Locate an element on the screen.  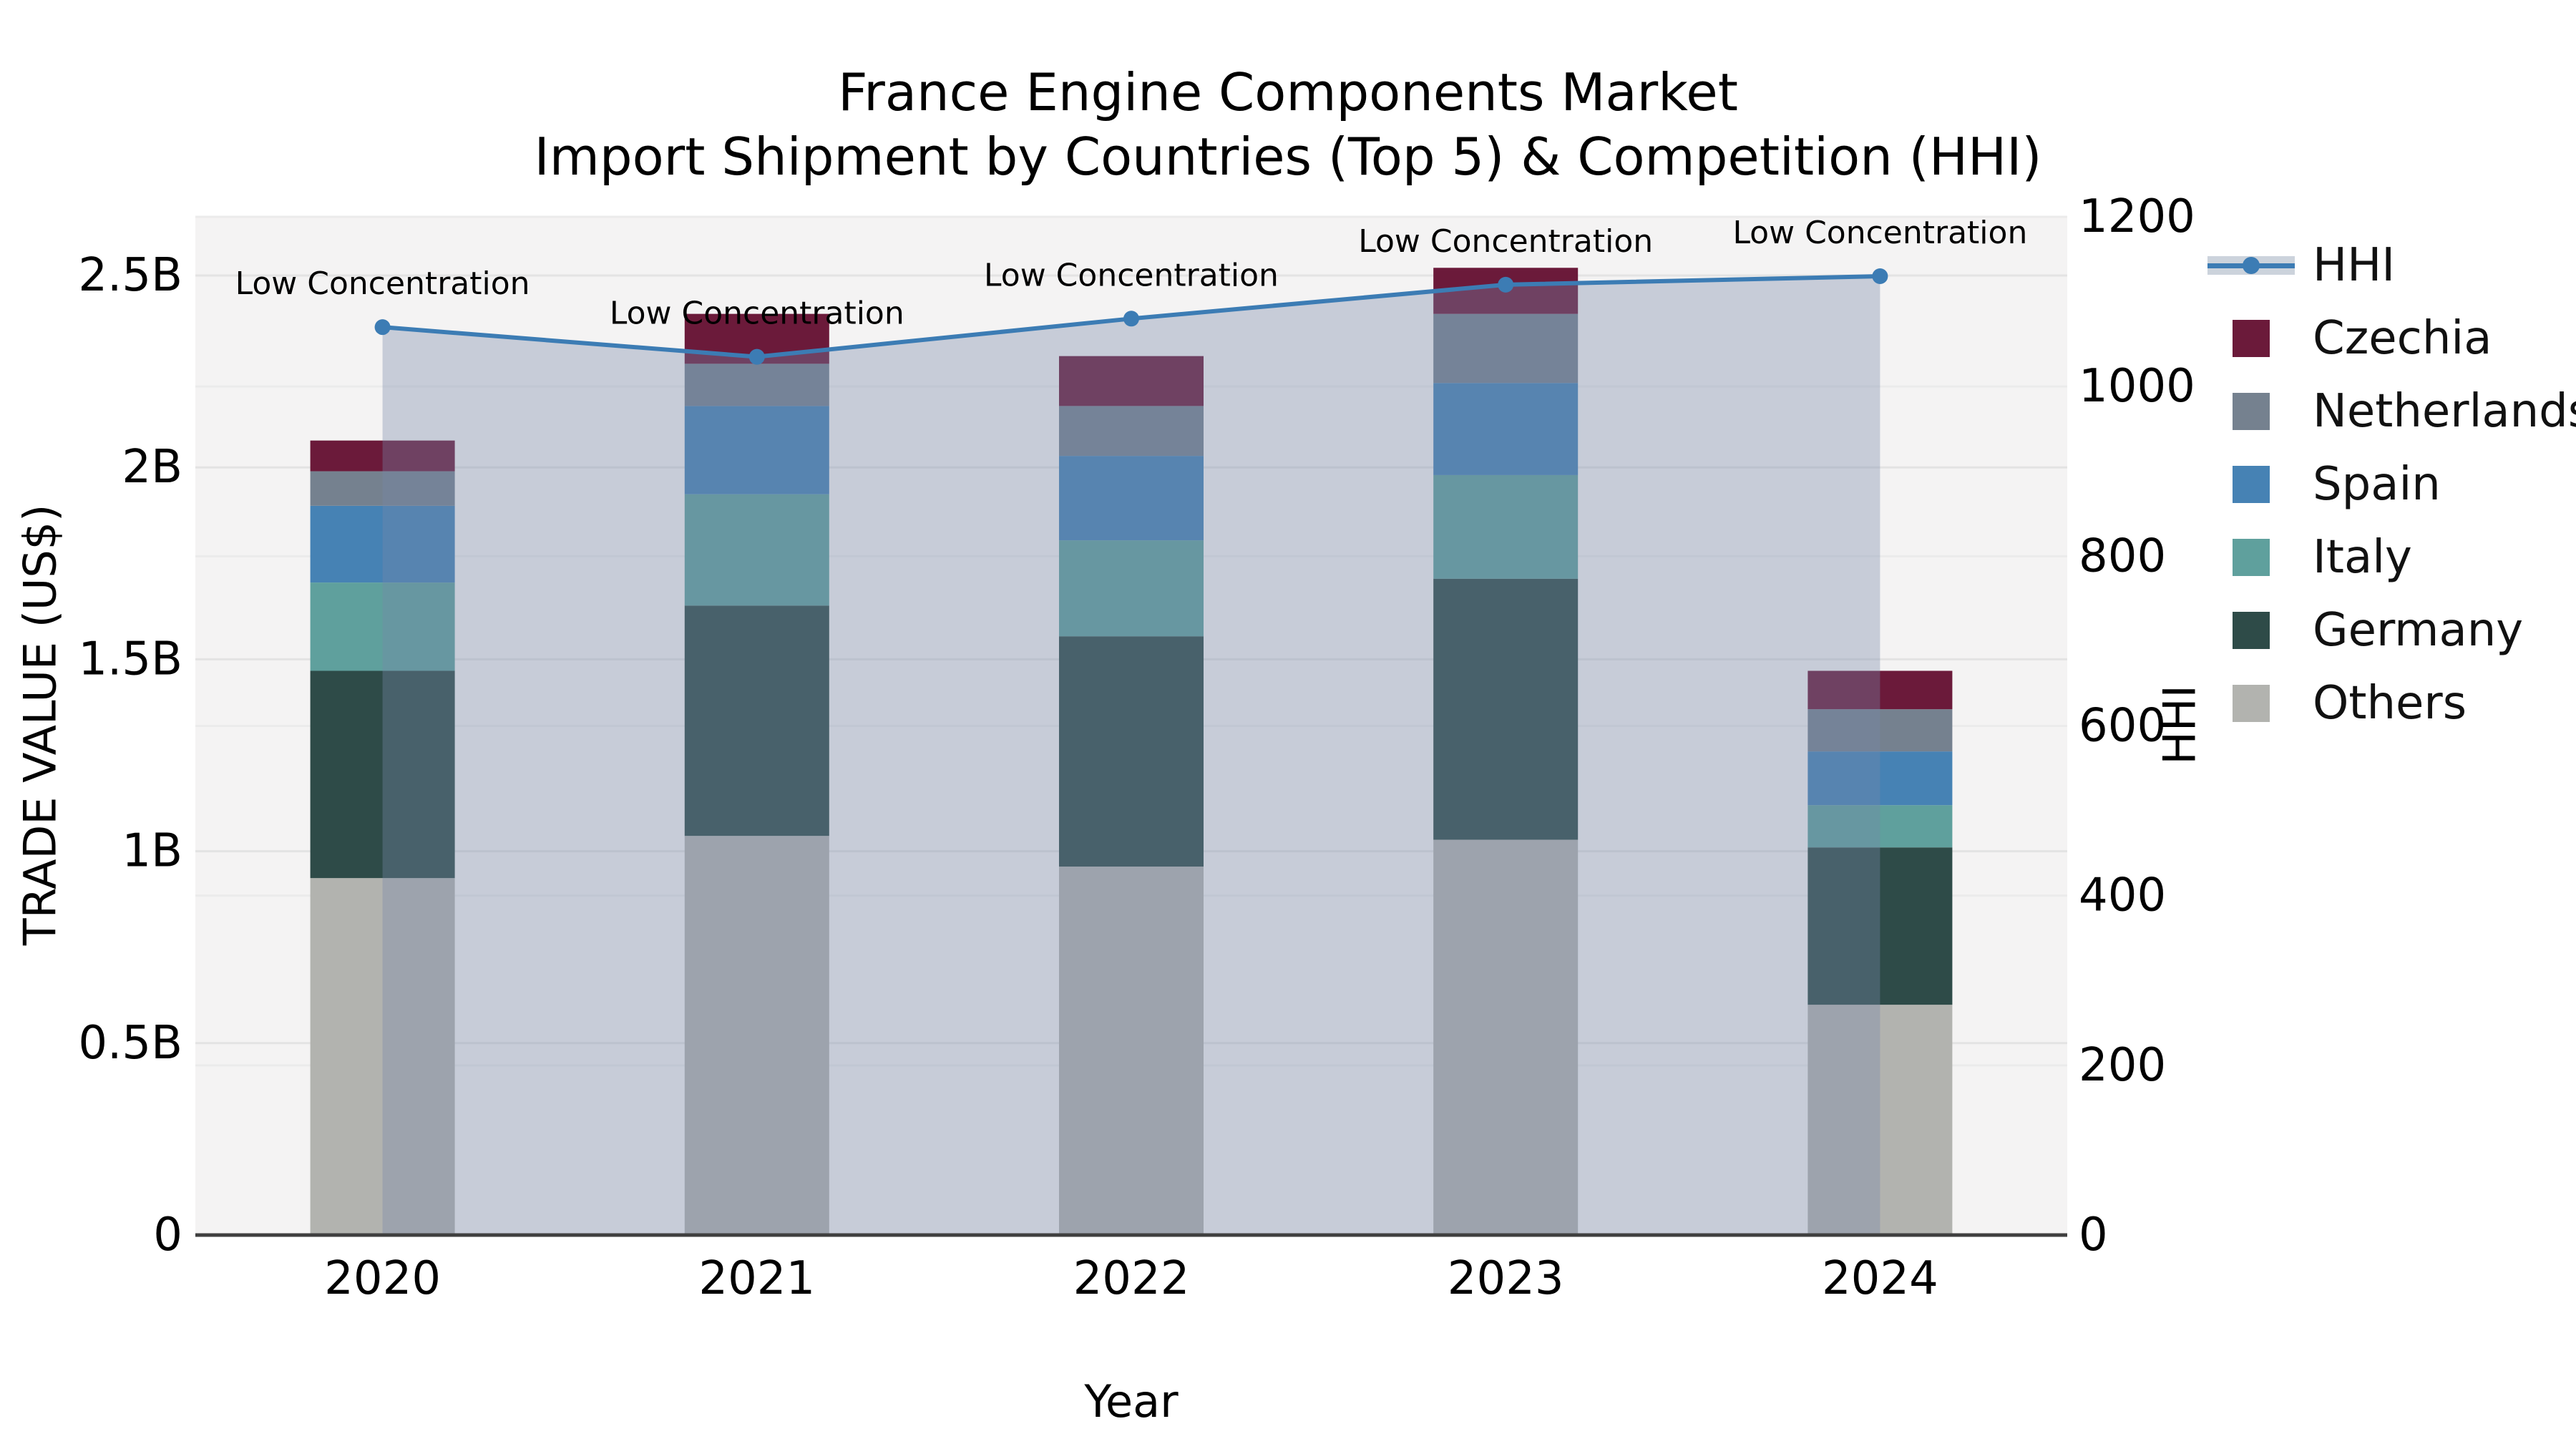
legend-item-czechia: Czechia is located at coordinates (2391, 338).